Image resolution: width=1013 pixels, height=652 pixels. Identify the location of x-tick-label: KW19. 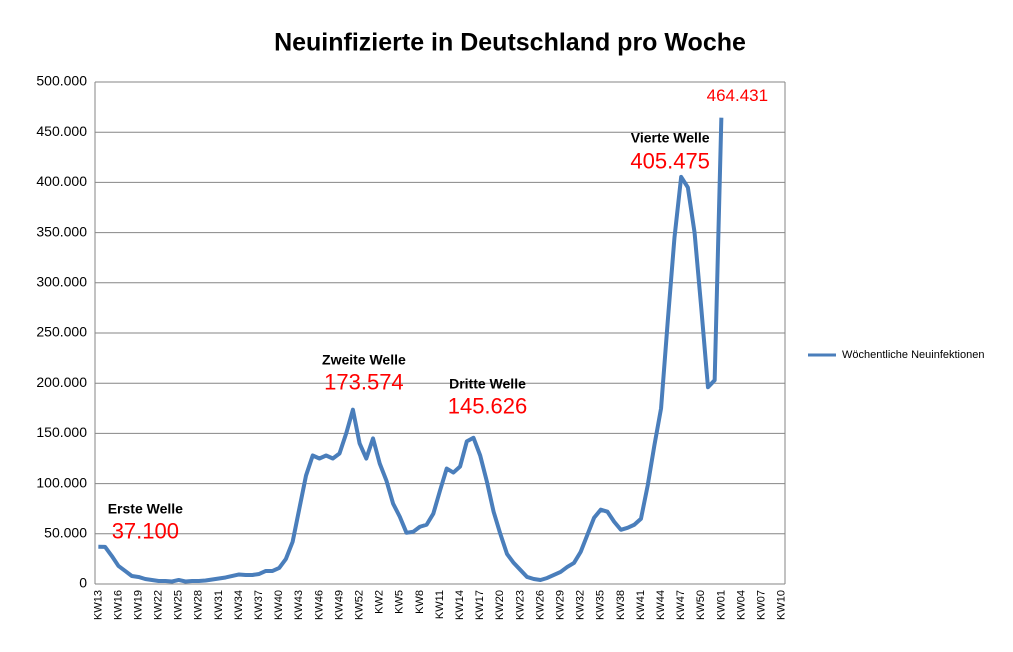
(138, 605).